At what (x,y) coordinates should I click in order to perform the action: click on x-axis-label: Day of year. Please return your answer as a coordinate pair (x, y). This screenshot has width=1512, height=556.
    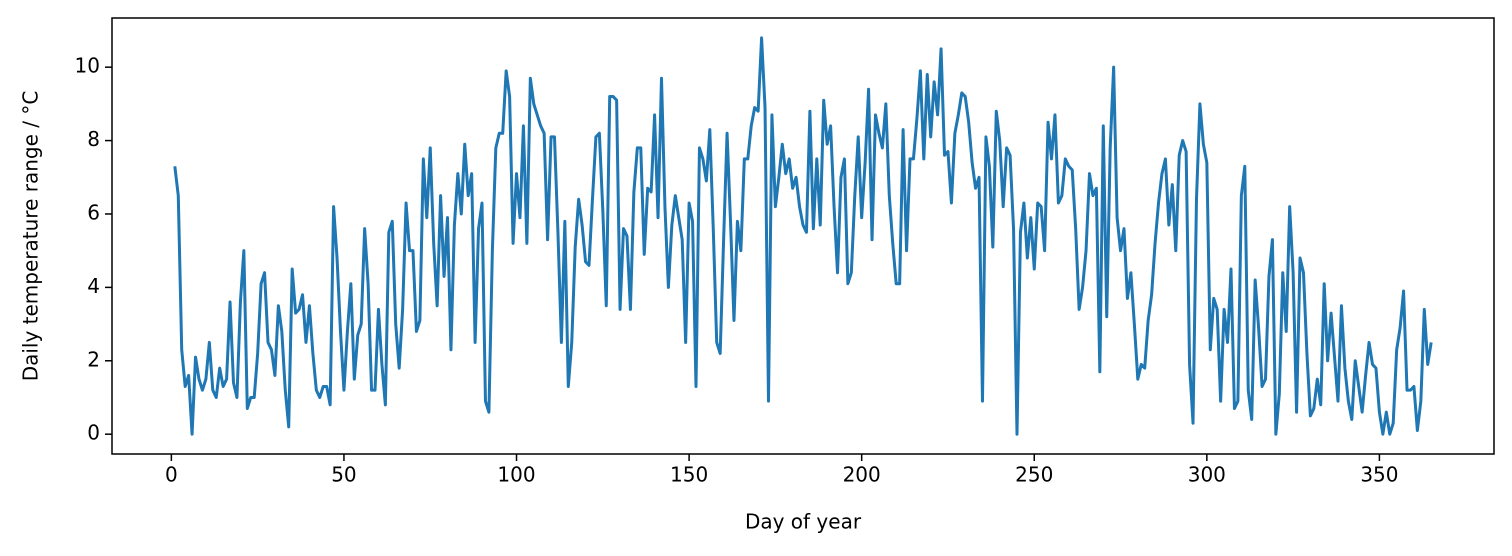
    Looking at the image, I should click on (803, 522).